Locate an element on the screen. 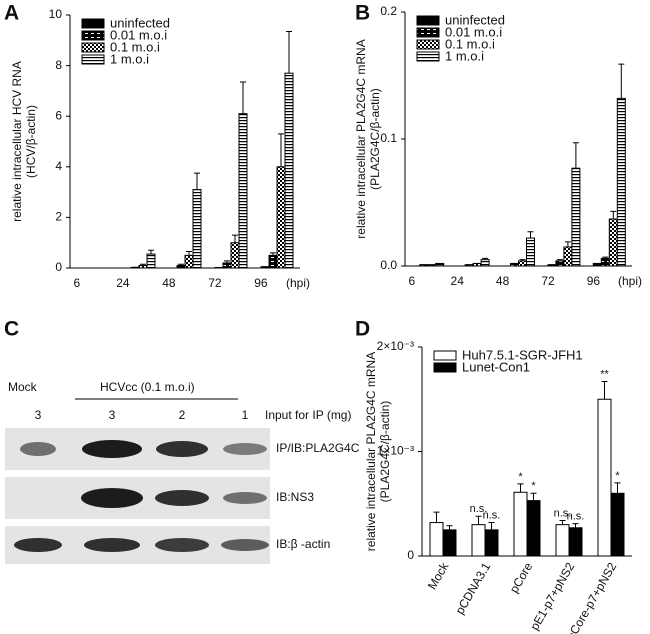 This screenshot has height=634, width=650. legend-label: Huh7.5.1-SGR-JFH1 is located at coordinates (522, 354).